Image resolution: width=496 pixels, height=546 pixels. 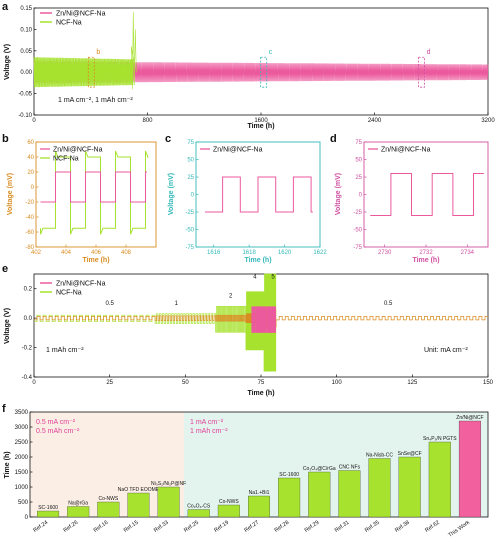 I want to click on rate-label: 1, so click(x=177, y=304).